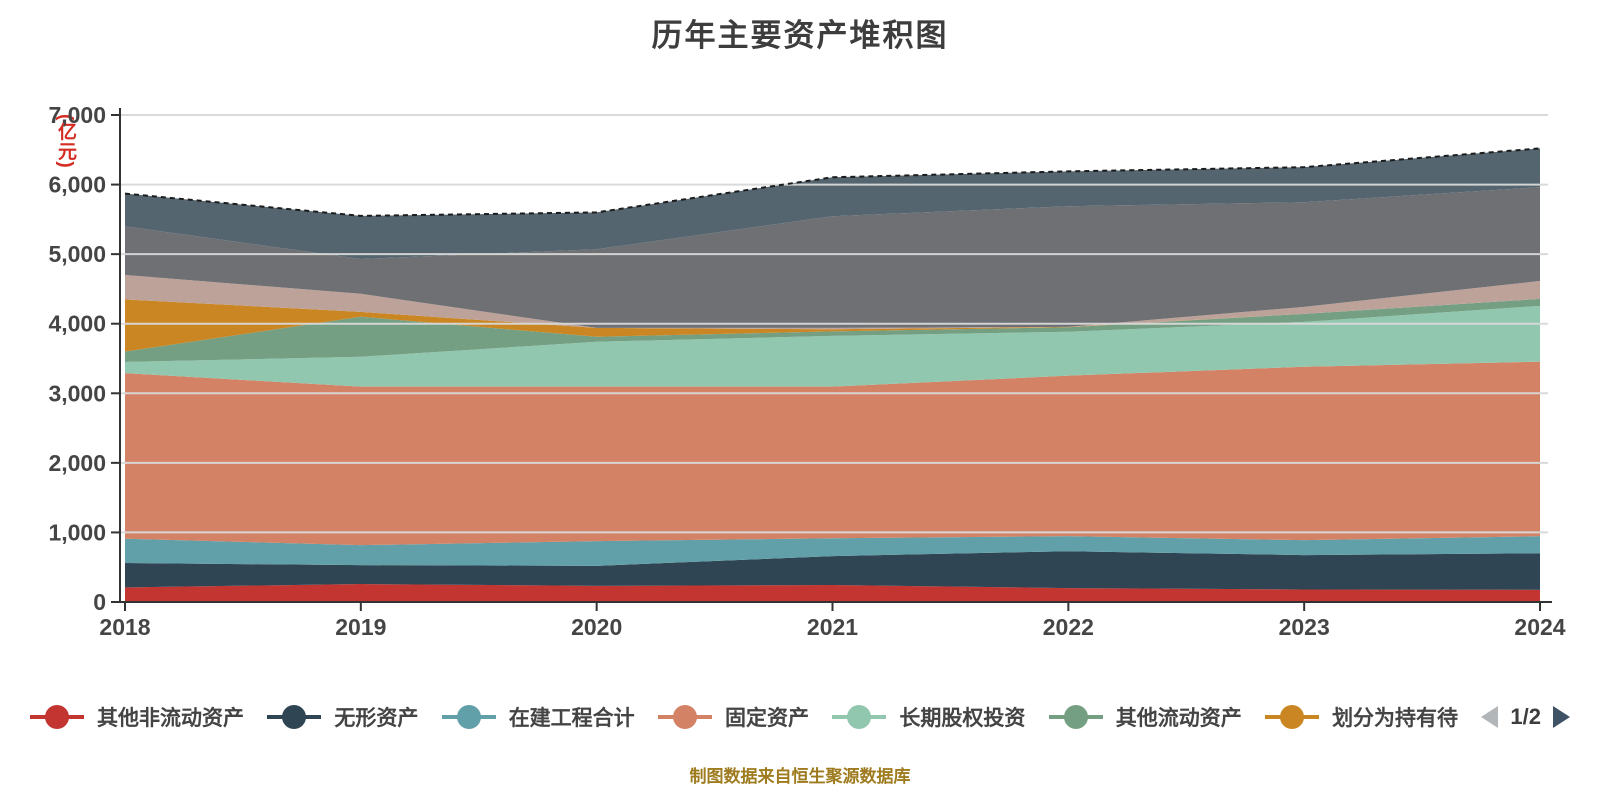  I want to click on x-tick-label: 2018, so click(124, 627).